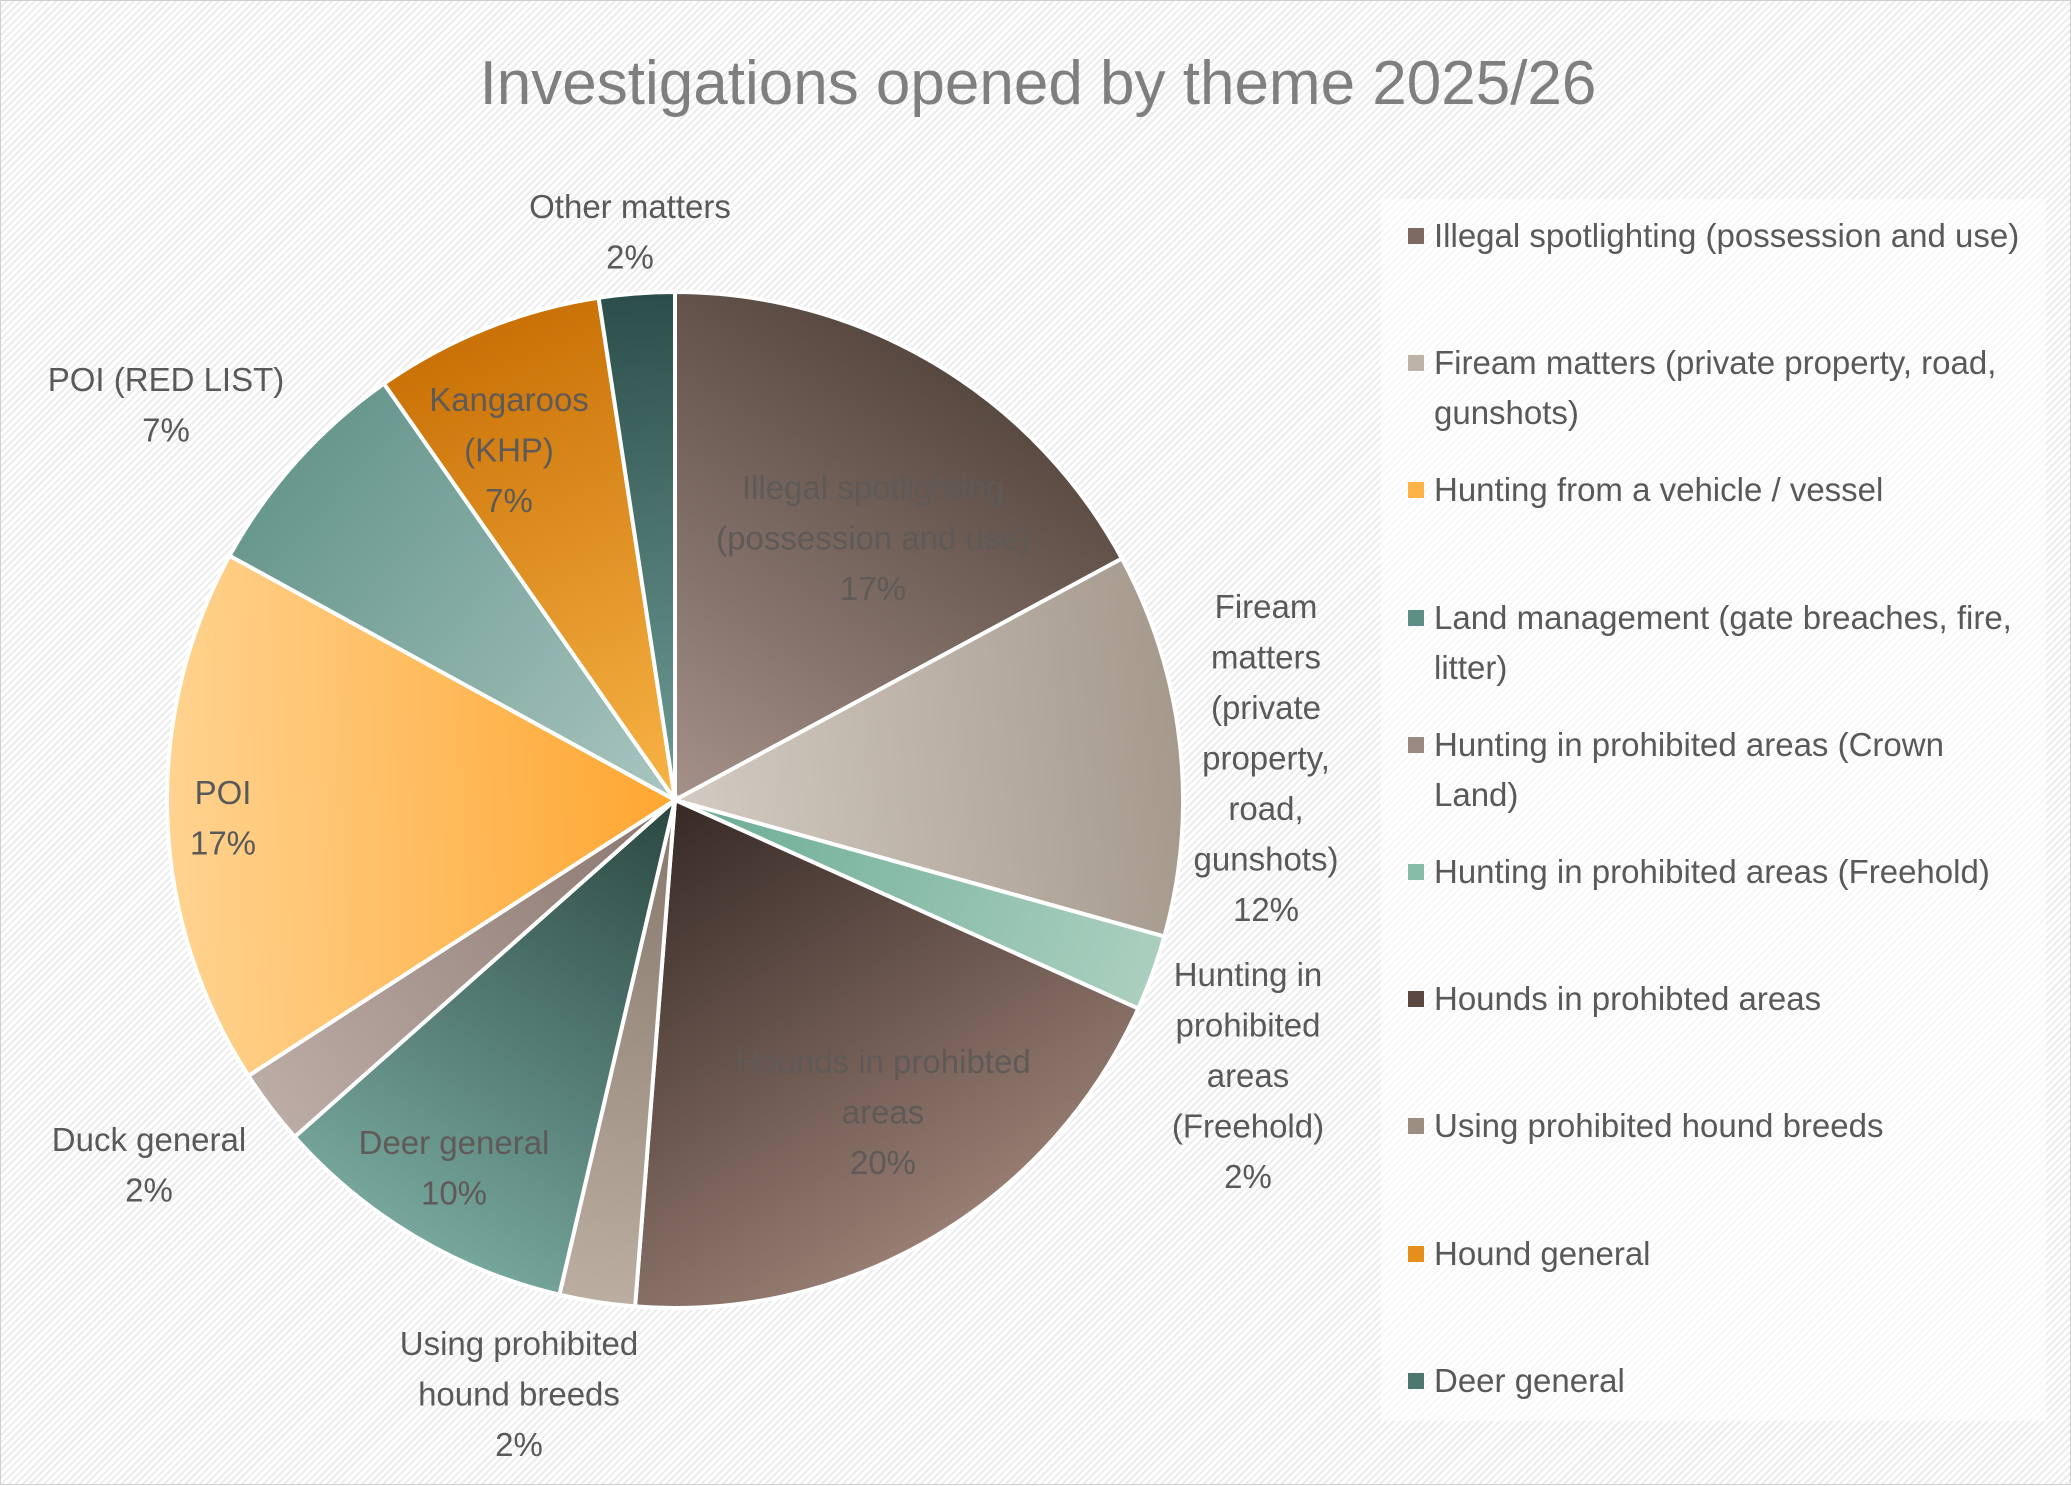 This screenshot has height=1486, width=2071. I want to click on data-label-line: Fiream, so click(1266, 606).